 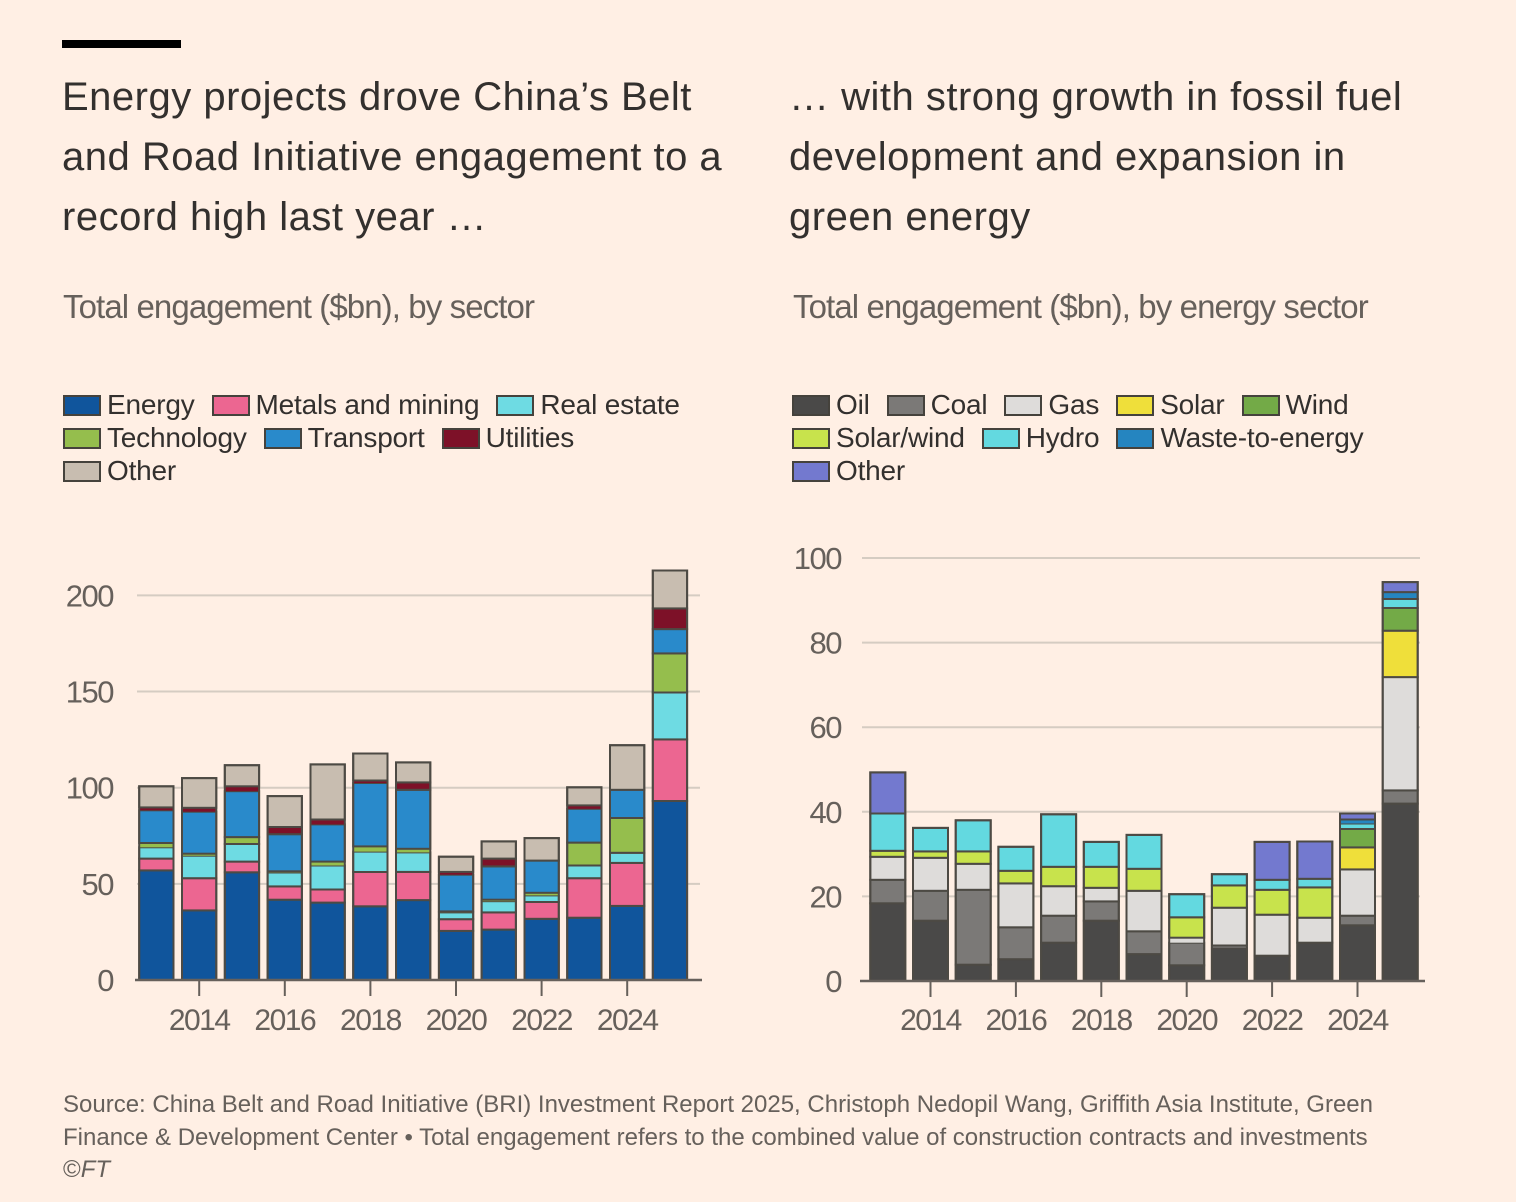 What do you see at coordinates (826, 812) in the screenshot?
I see `svg-text: 40` at bounding box center [826, 812].